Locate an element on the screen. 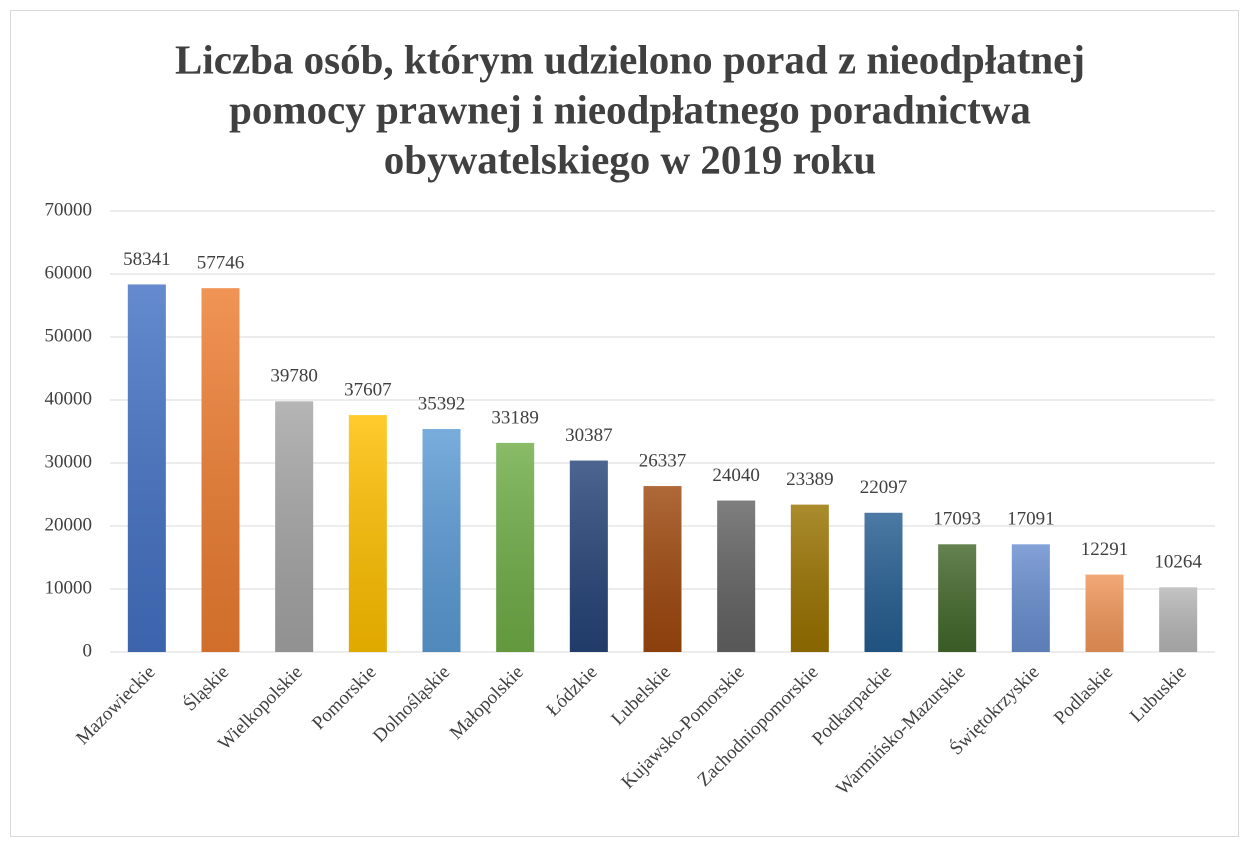 This screenshot has height=848, width=1249. value-label: 30387 is located at coordinates (589, 435).